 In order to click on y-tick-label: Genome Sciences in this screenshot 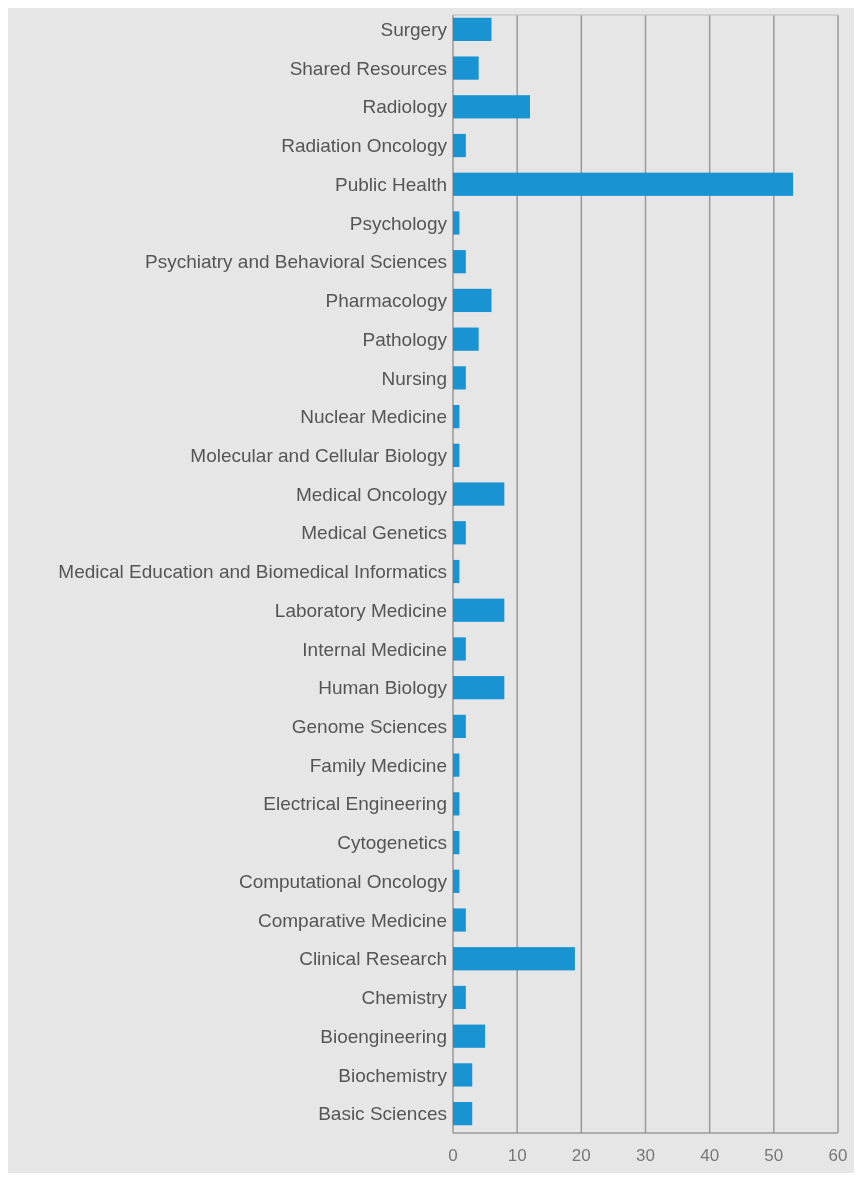, I will do `click(369, 727)`.